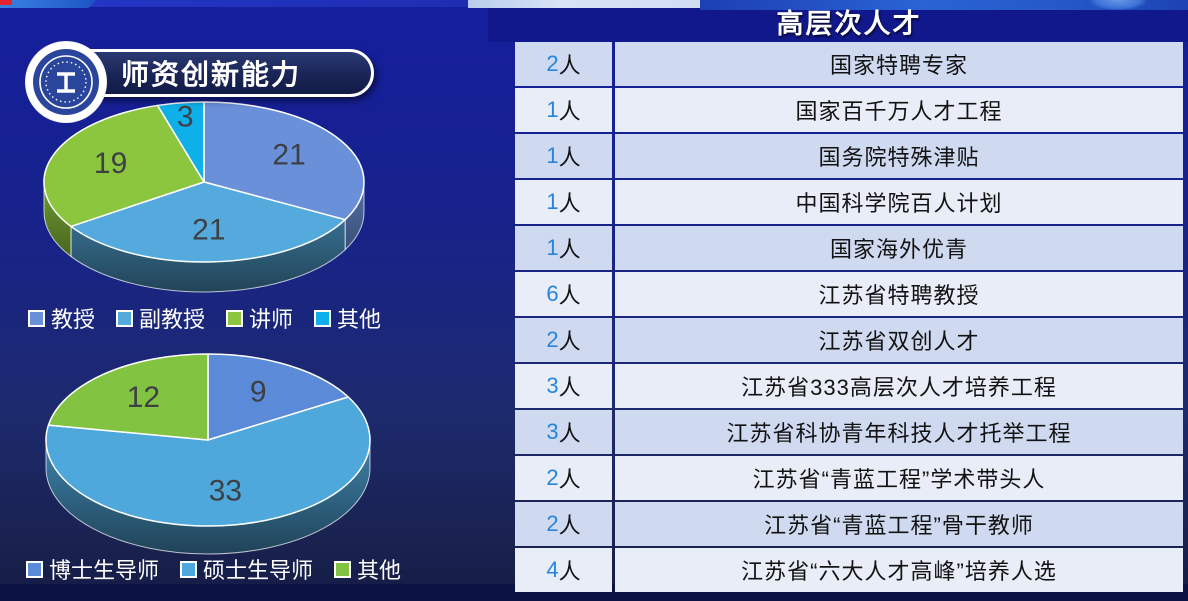 The width and height of the screenshot is (1188, 601). What do you see at coordinates (552, 569) in the screenshot?
I see `talent-count: 4` at bounding box center [552, 569].